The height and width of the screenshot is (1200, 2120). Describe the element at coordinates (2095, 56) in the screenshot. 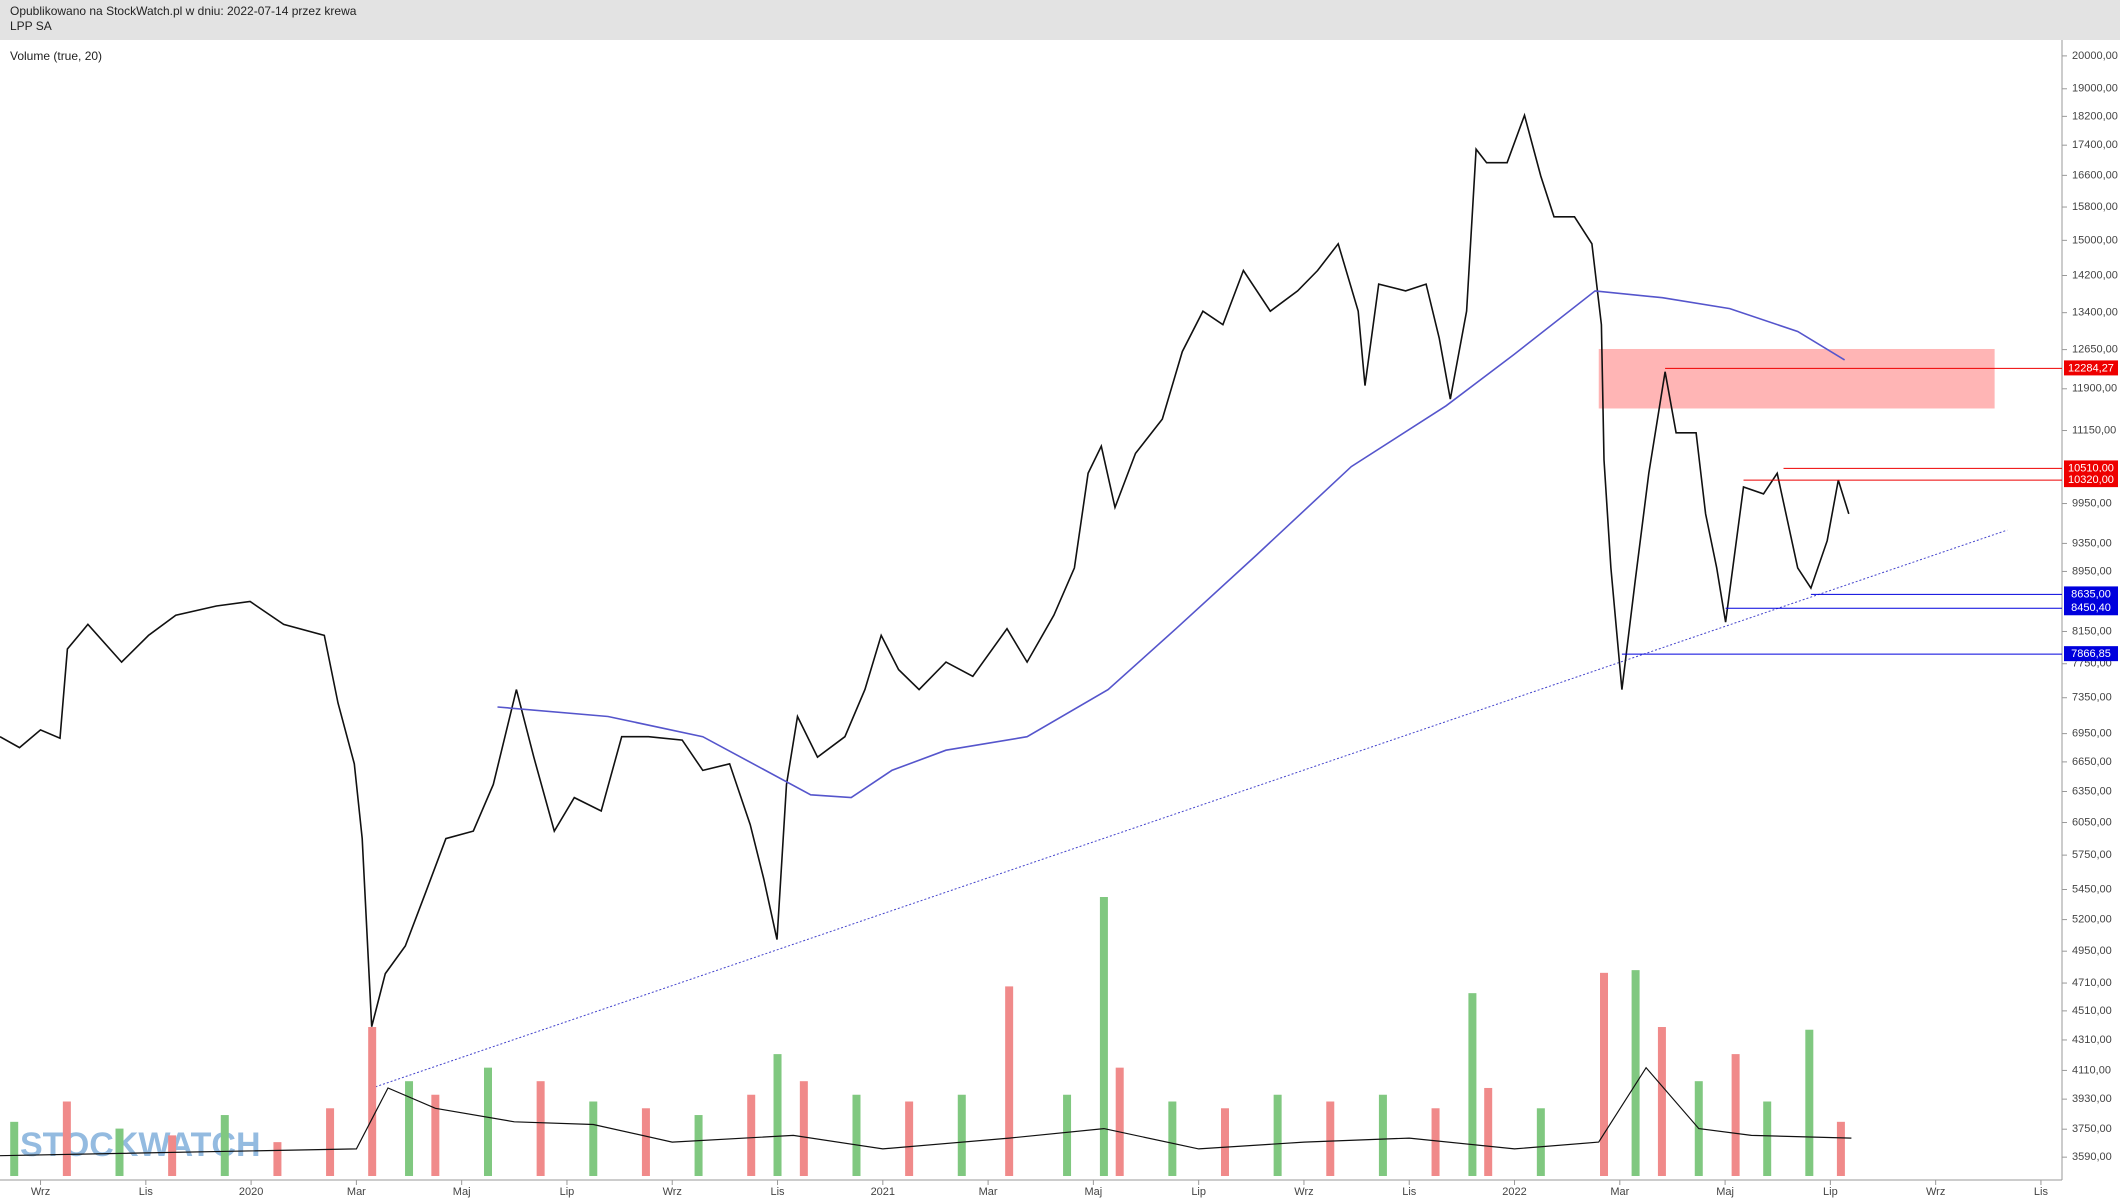

I see `y-tick-label: 20000,00` at that location.